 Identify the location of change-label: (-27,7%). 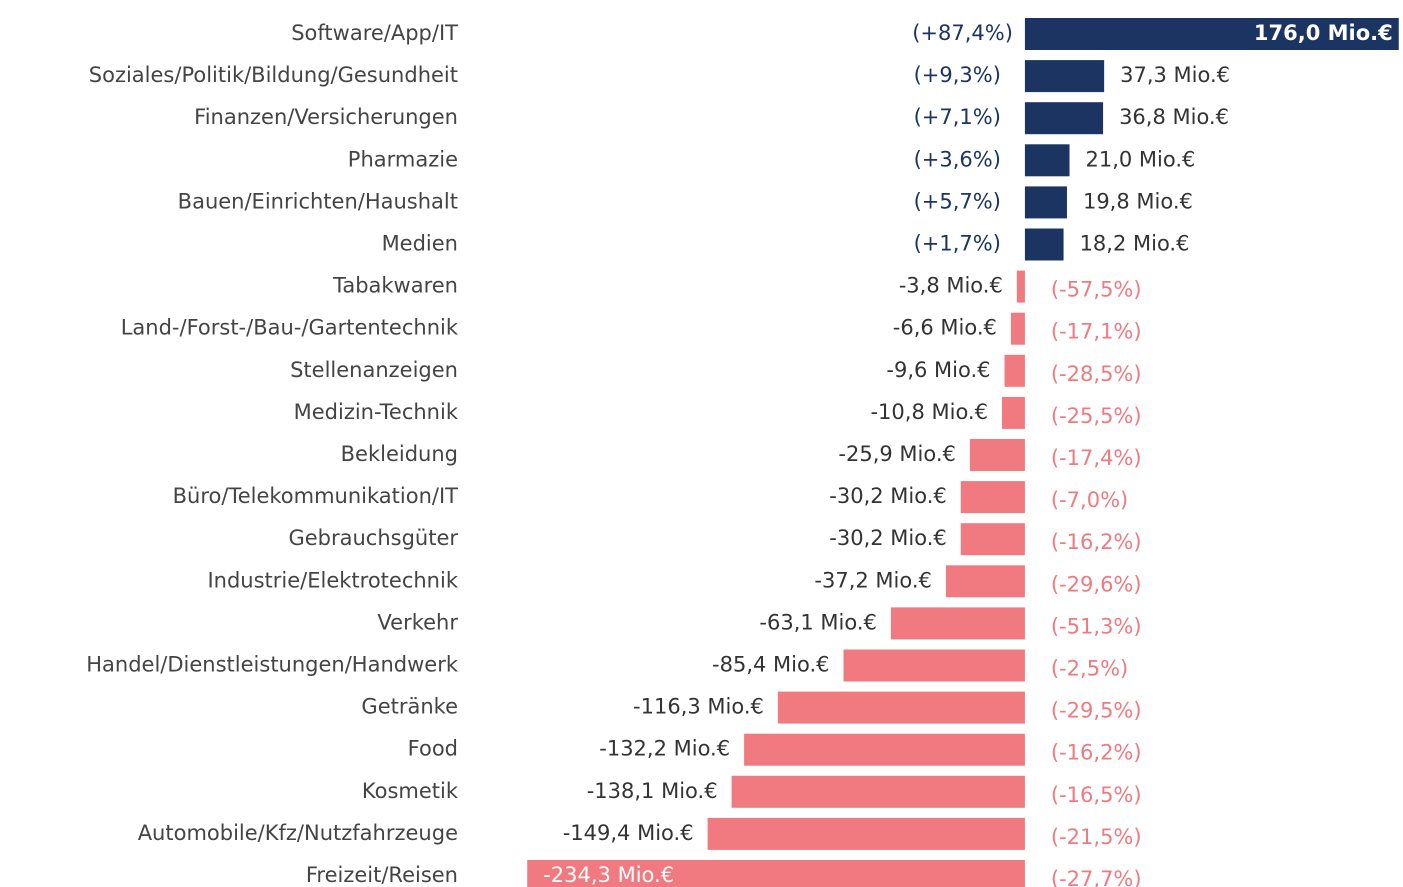
(1096, 877).